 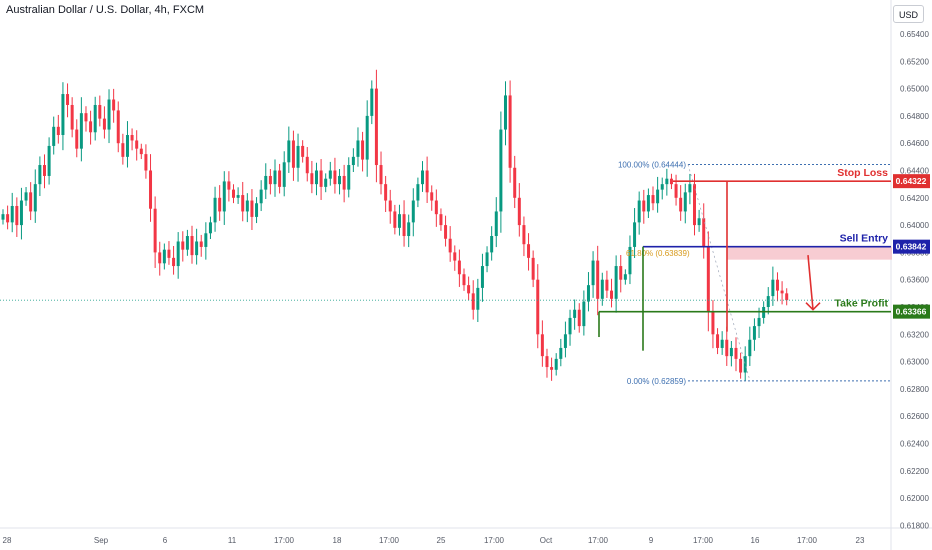 I want to click on sell-zone, so click(x=809, y=253).